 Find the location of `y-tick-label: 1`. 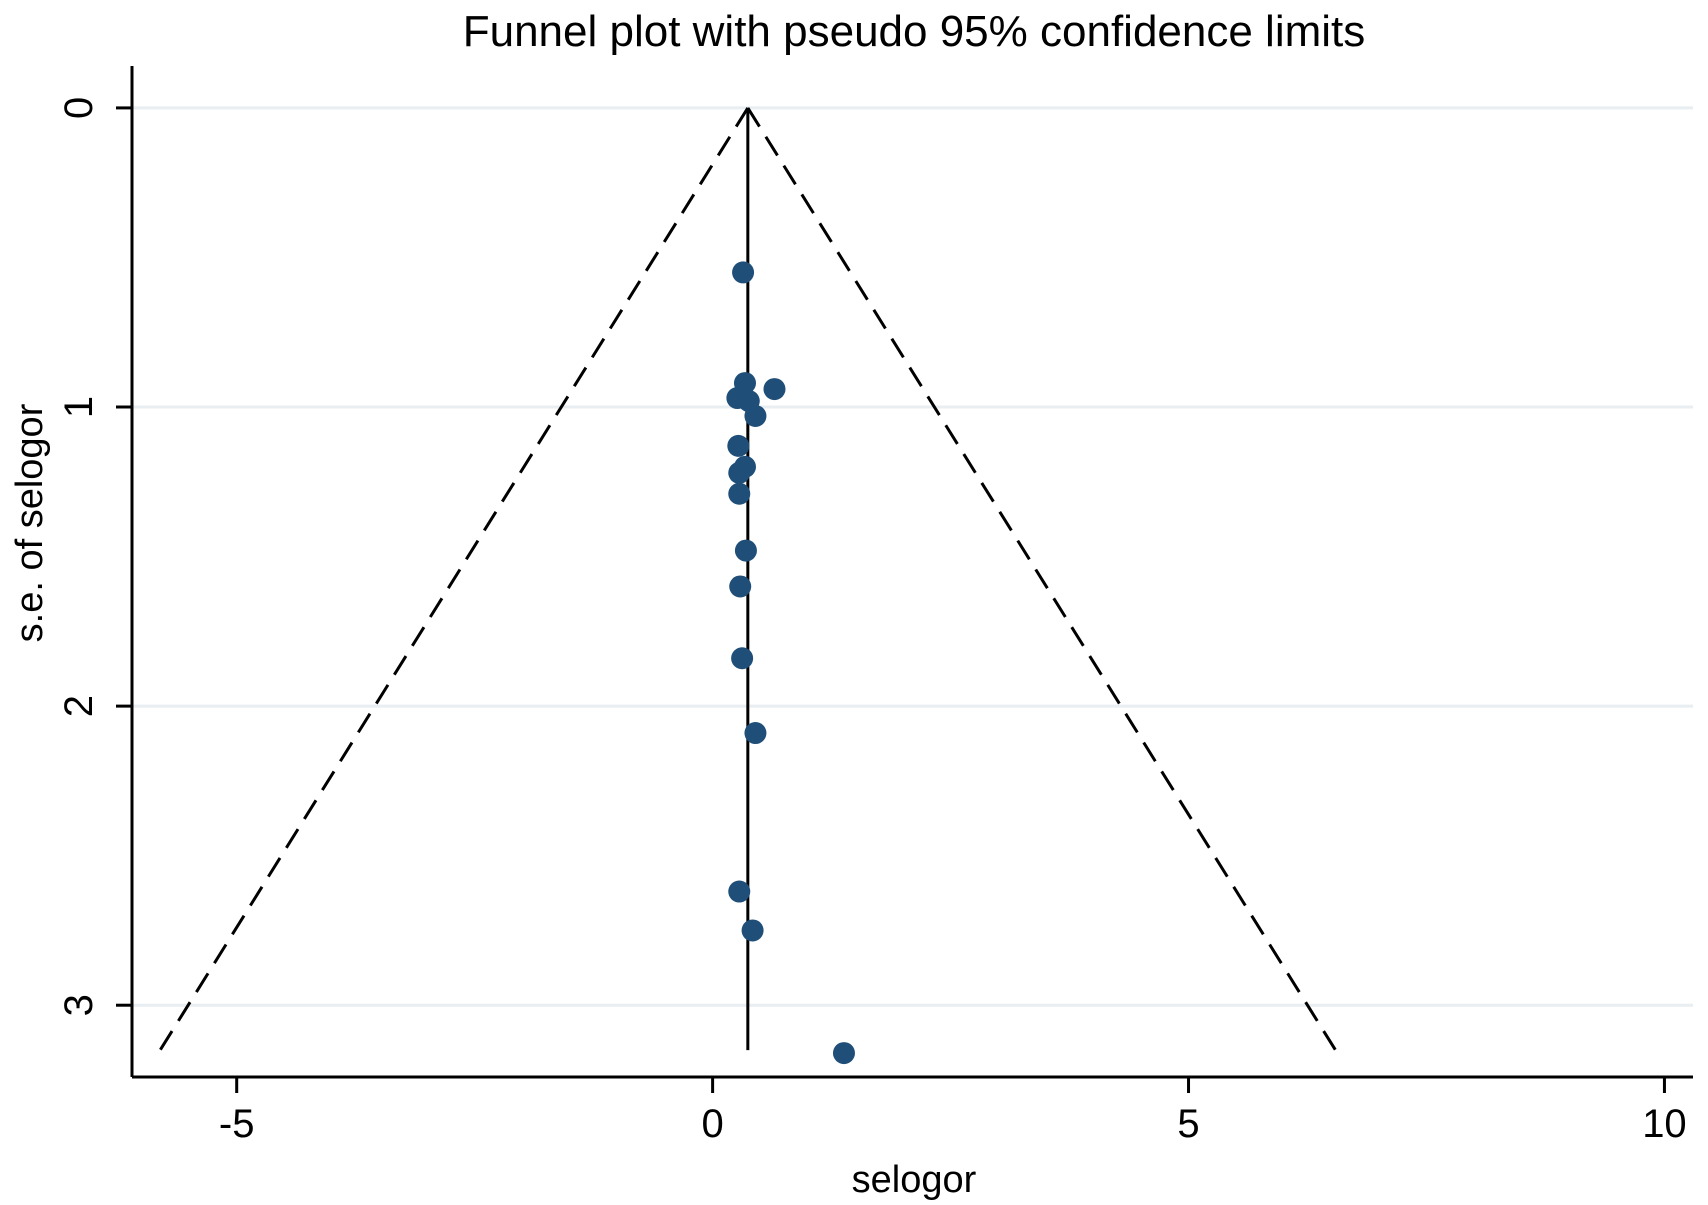

y-tick-label: 1 is located at coordinates (79, 407).